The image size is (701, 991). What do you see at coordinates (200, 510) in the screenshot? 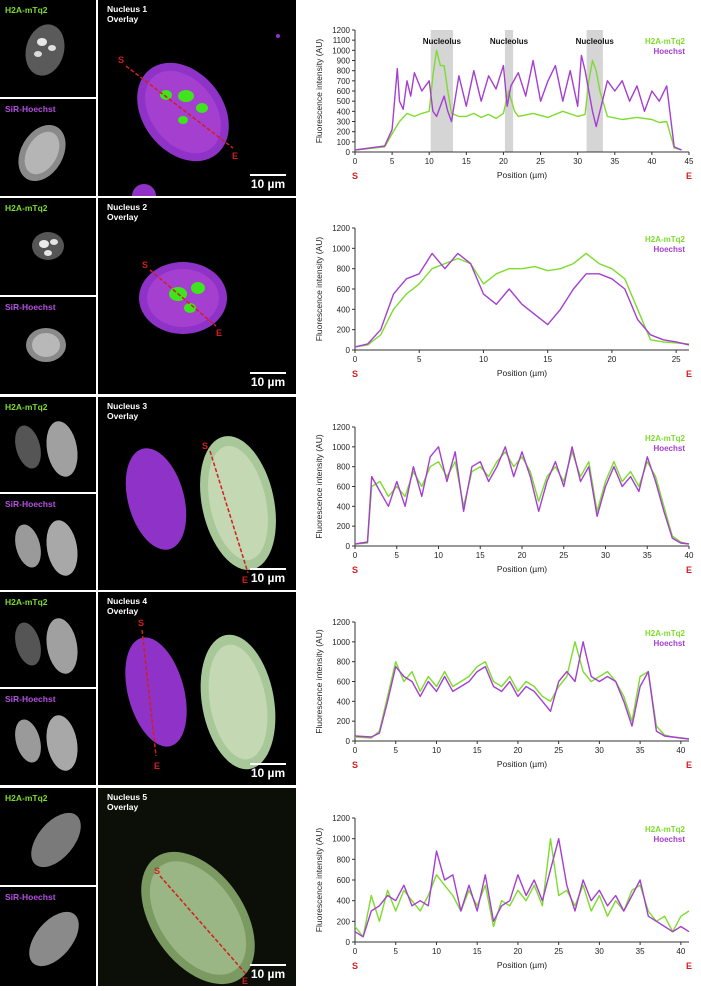
I see `nucleus-3-overlay-picture: S E` at bounding box center [200, 510].